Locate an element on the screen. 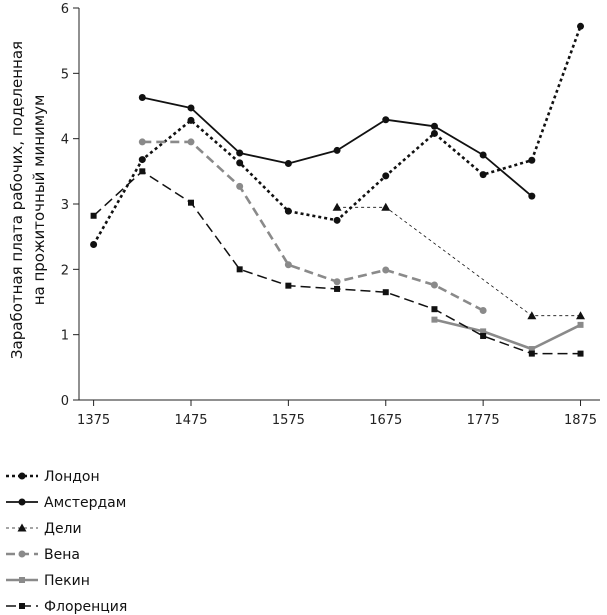  legend-label: Дели is located at coordinates (63, 529).